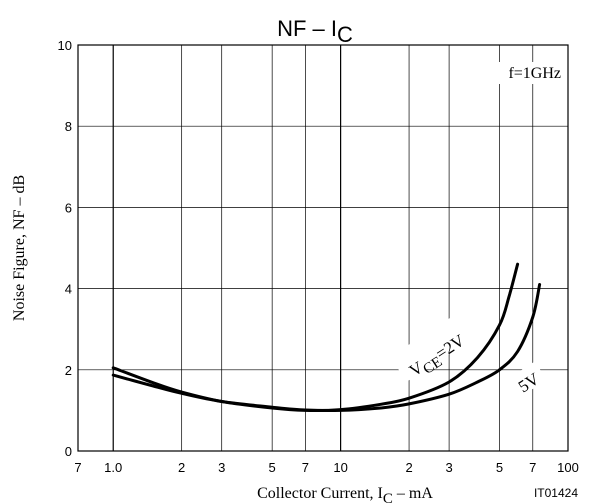 This screenshot has height=504, width=589. Describe the element at coordinates (113, 467) in the screenshot. I see `x-tick-label: 1.0` at that location.